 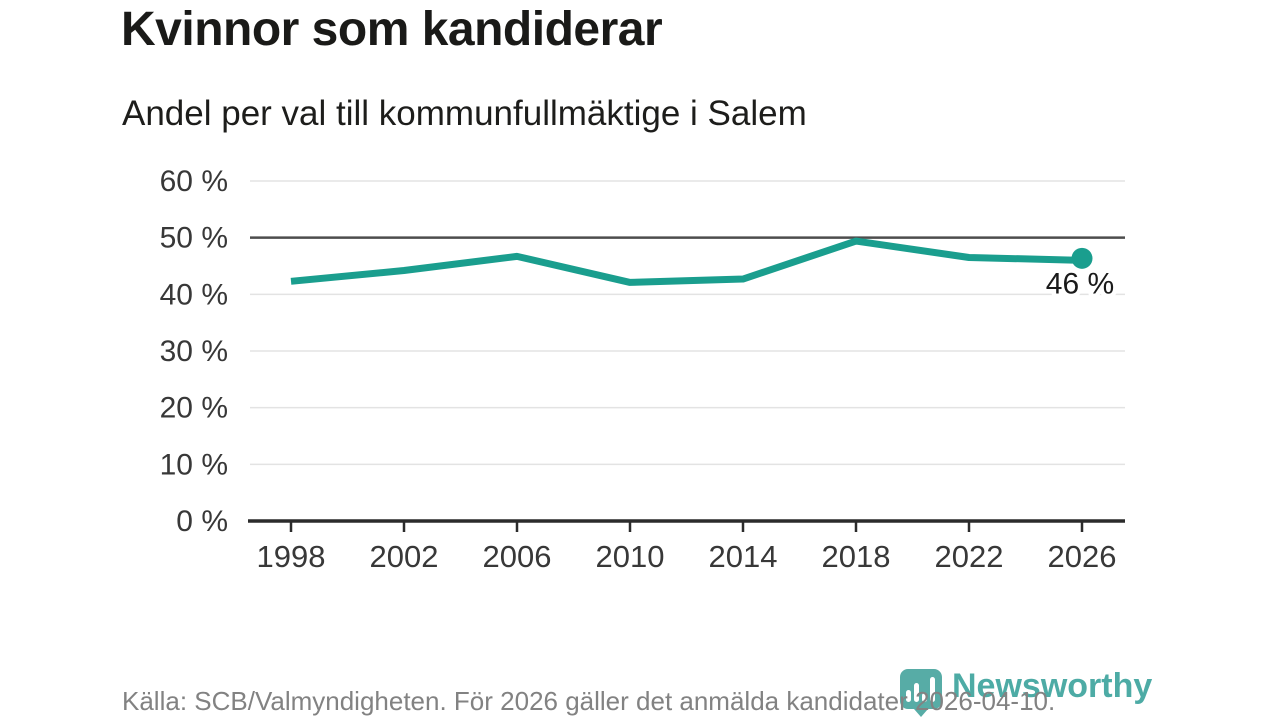 What do you see at coordinates (921, 693) in the screenshot?
I see `newsworthy-logo-icon` at bounding box center [921, 693].